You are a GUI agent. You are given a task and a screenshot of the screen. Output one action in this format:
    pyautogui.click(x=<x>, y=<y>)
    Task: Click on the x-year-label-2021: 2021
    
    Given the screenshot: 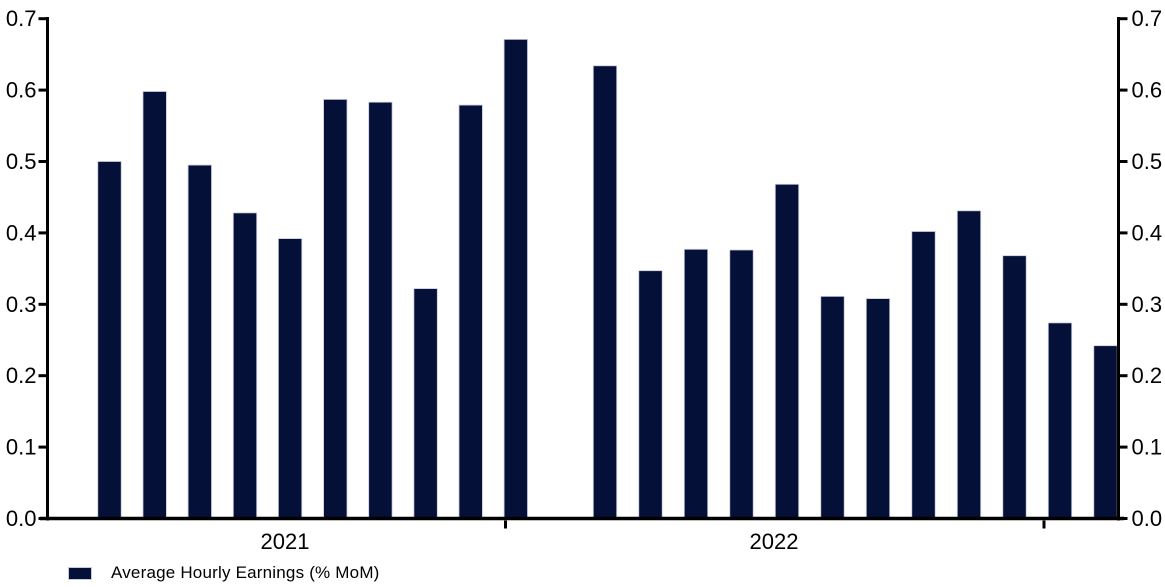 What is the action you would take?
    pyautogui.click(x=285, y=541)
    